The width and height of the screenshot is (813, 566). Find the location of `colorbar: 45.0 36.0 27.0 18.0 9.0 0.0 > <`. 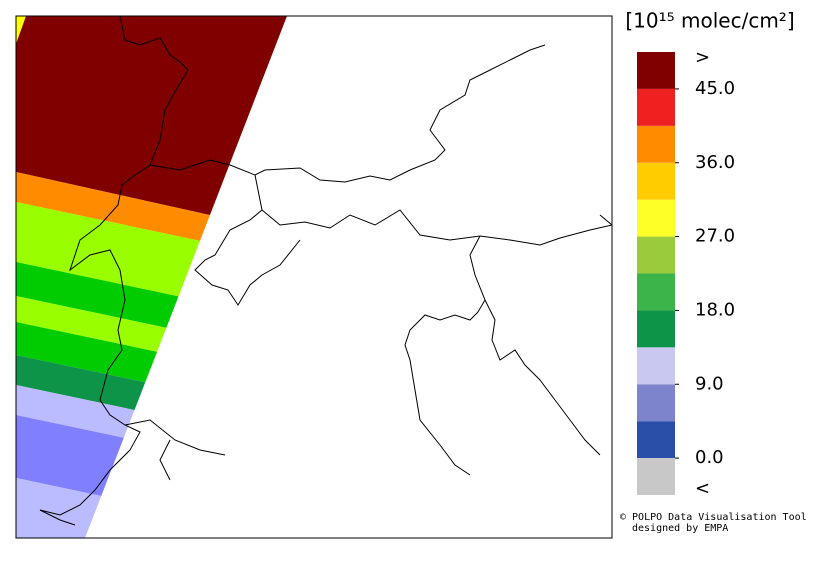

colorbar: 45.0 36.0 27.0 18.0 9.0 0.0 > < is located at coordinates (686, 273).